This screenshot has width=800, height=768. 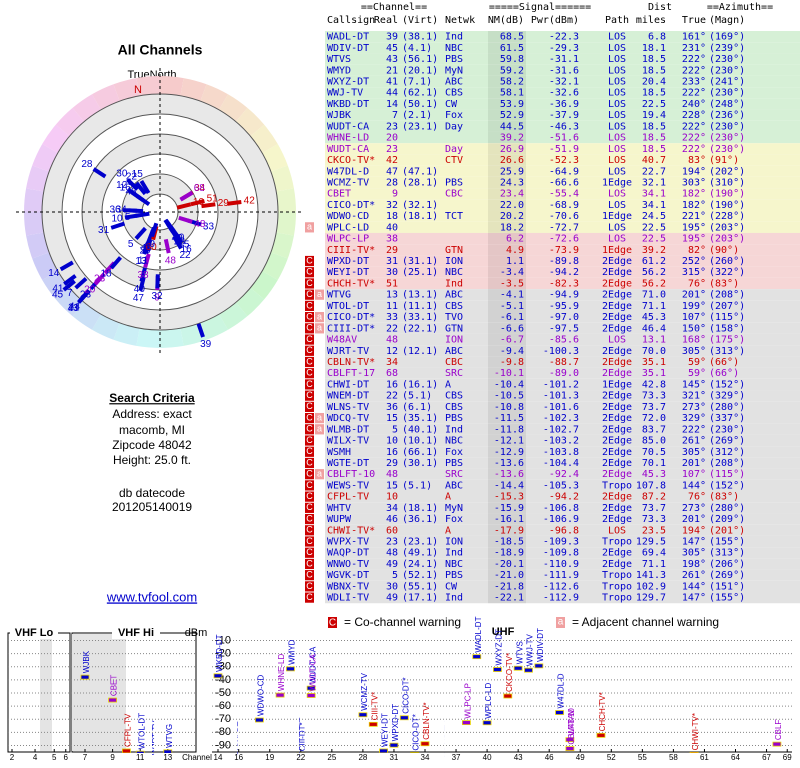 What do you see at coordinates (420, 508) in the screenshot?
I see `cell: (18.1)` at bounding box center [420, 508].